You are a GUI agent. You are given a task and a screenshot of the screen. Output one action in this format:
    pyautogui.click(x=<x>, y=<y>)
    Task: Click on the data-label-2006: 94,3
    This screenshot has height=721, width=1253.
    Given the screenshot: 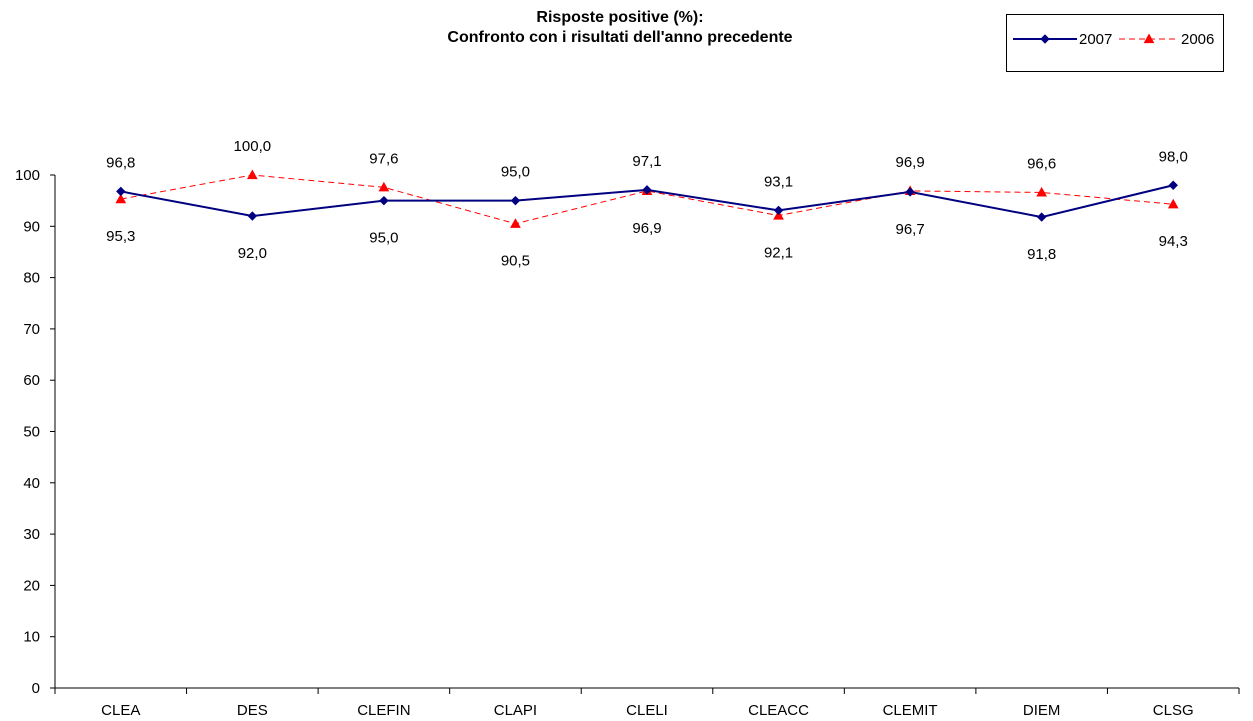 What is the action you would take?
    pyautogui.click(x=1173, y=241)
    